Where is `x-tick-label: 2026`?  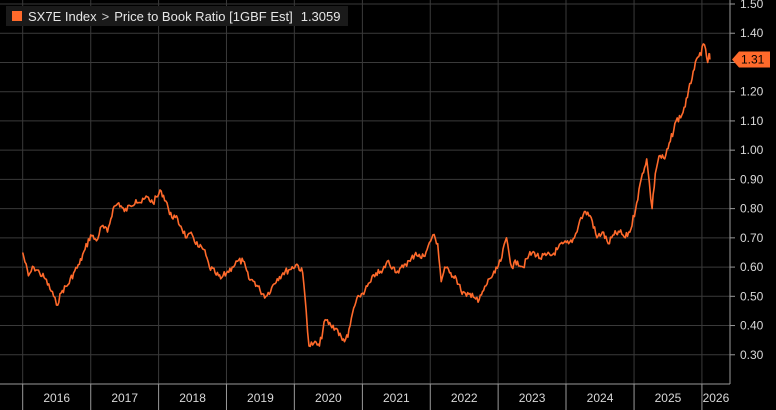 x-tick-label: 2026 is located at coordinates (716, 398).